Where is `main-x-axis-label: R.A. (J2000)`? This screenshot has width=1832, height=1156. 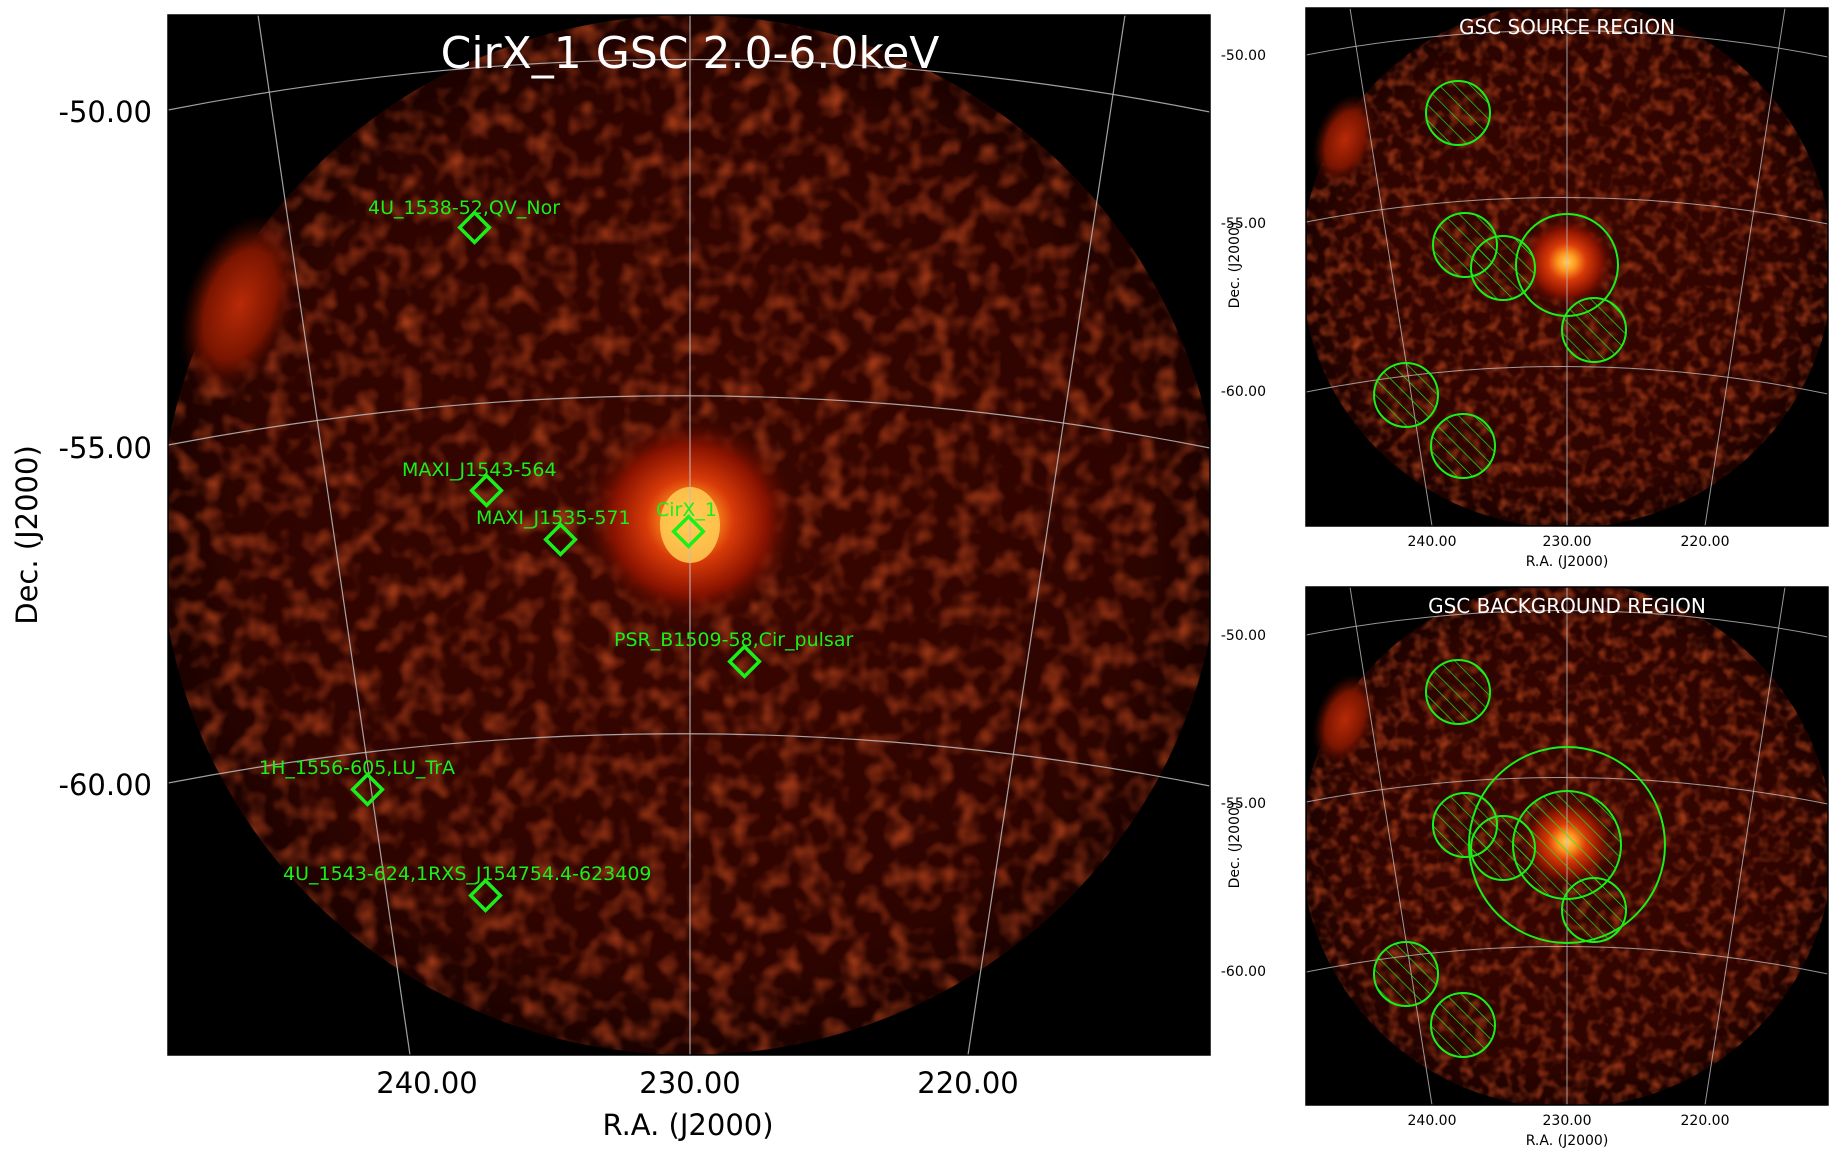 main-x-axis-label: R.A. (J2000) is located at coordinates (687, 1125).